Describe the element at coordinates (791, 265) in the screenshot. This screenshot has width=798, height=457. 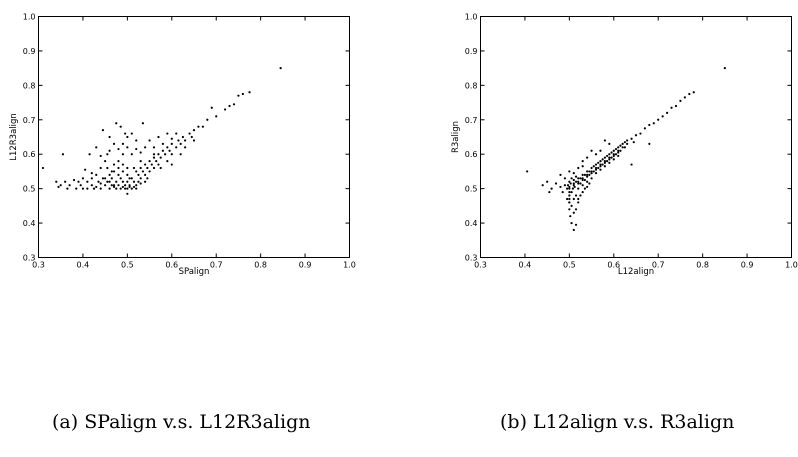
I see `x-tick-label: 1.0` at that location.